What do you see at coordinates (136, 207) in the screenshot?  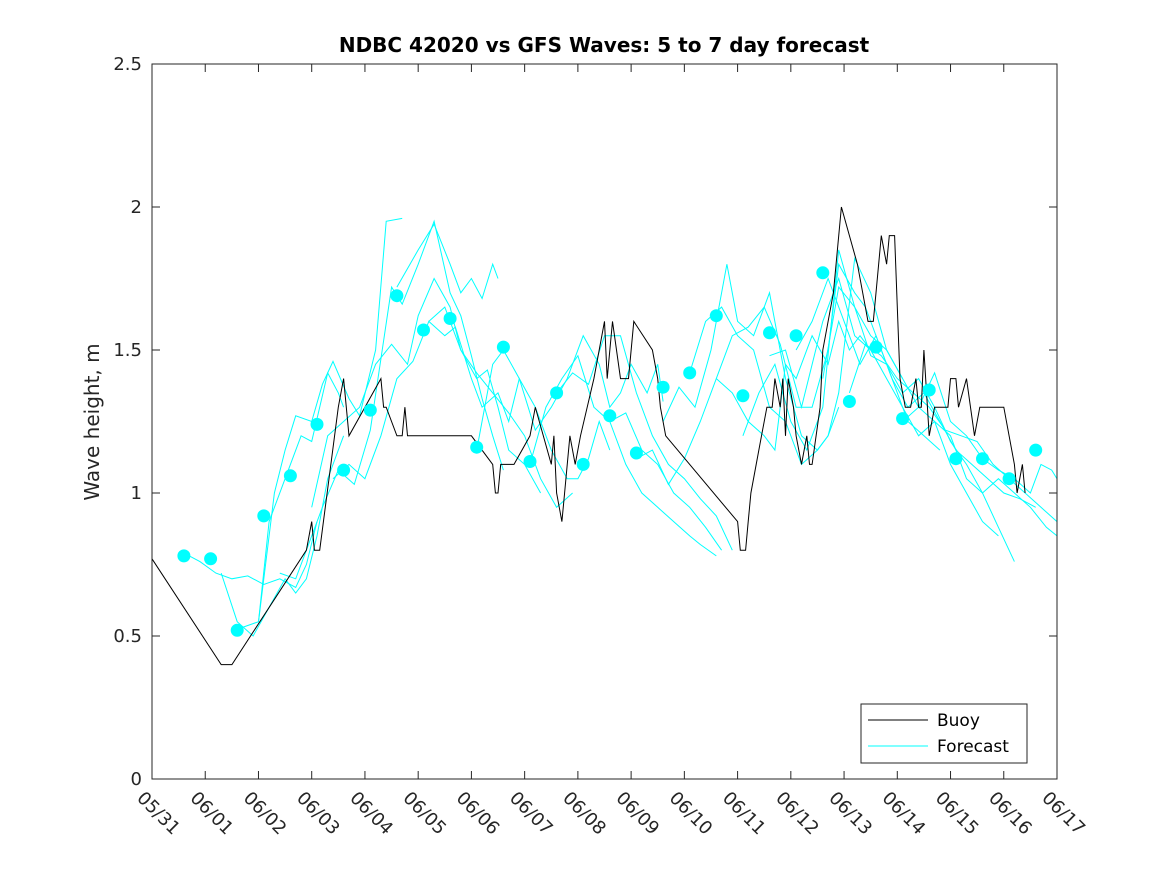 I see `y-tick-label: 2` at bounding box center [136, 207].